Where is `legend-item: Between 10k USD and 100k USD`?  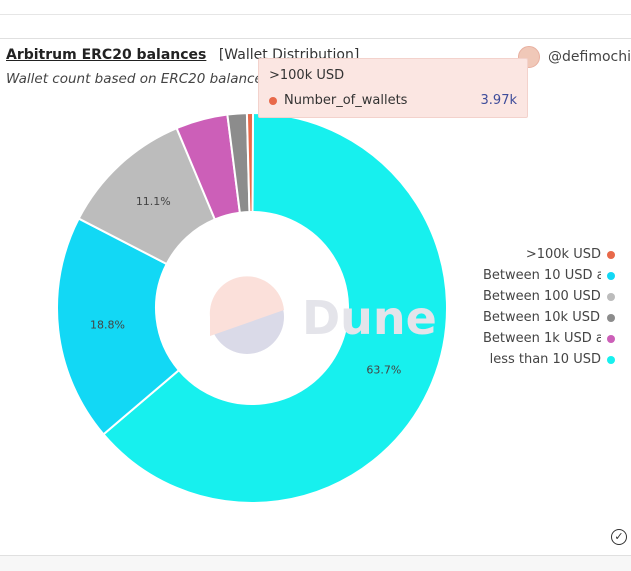 legend-item: Between 10k USD and 100k USD is located at coordinates (535, 317).